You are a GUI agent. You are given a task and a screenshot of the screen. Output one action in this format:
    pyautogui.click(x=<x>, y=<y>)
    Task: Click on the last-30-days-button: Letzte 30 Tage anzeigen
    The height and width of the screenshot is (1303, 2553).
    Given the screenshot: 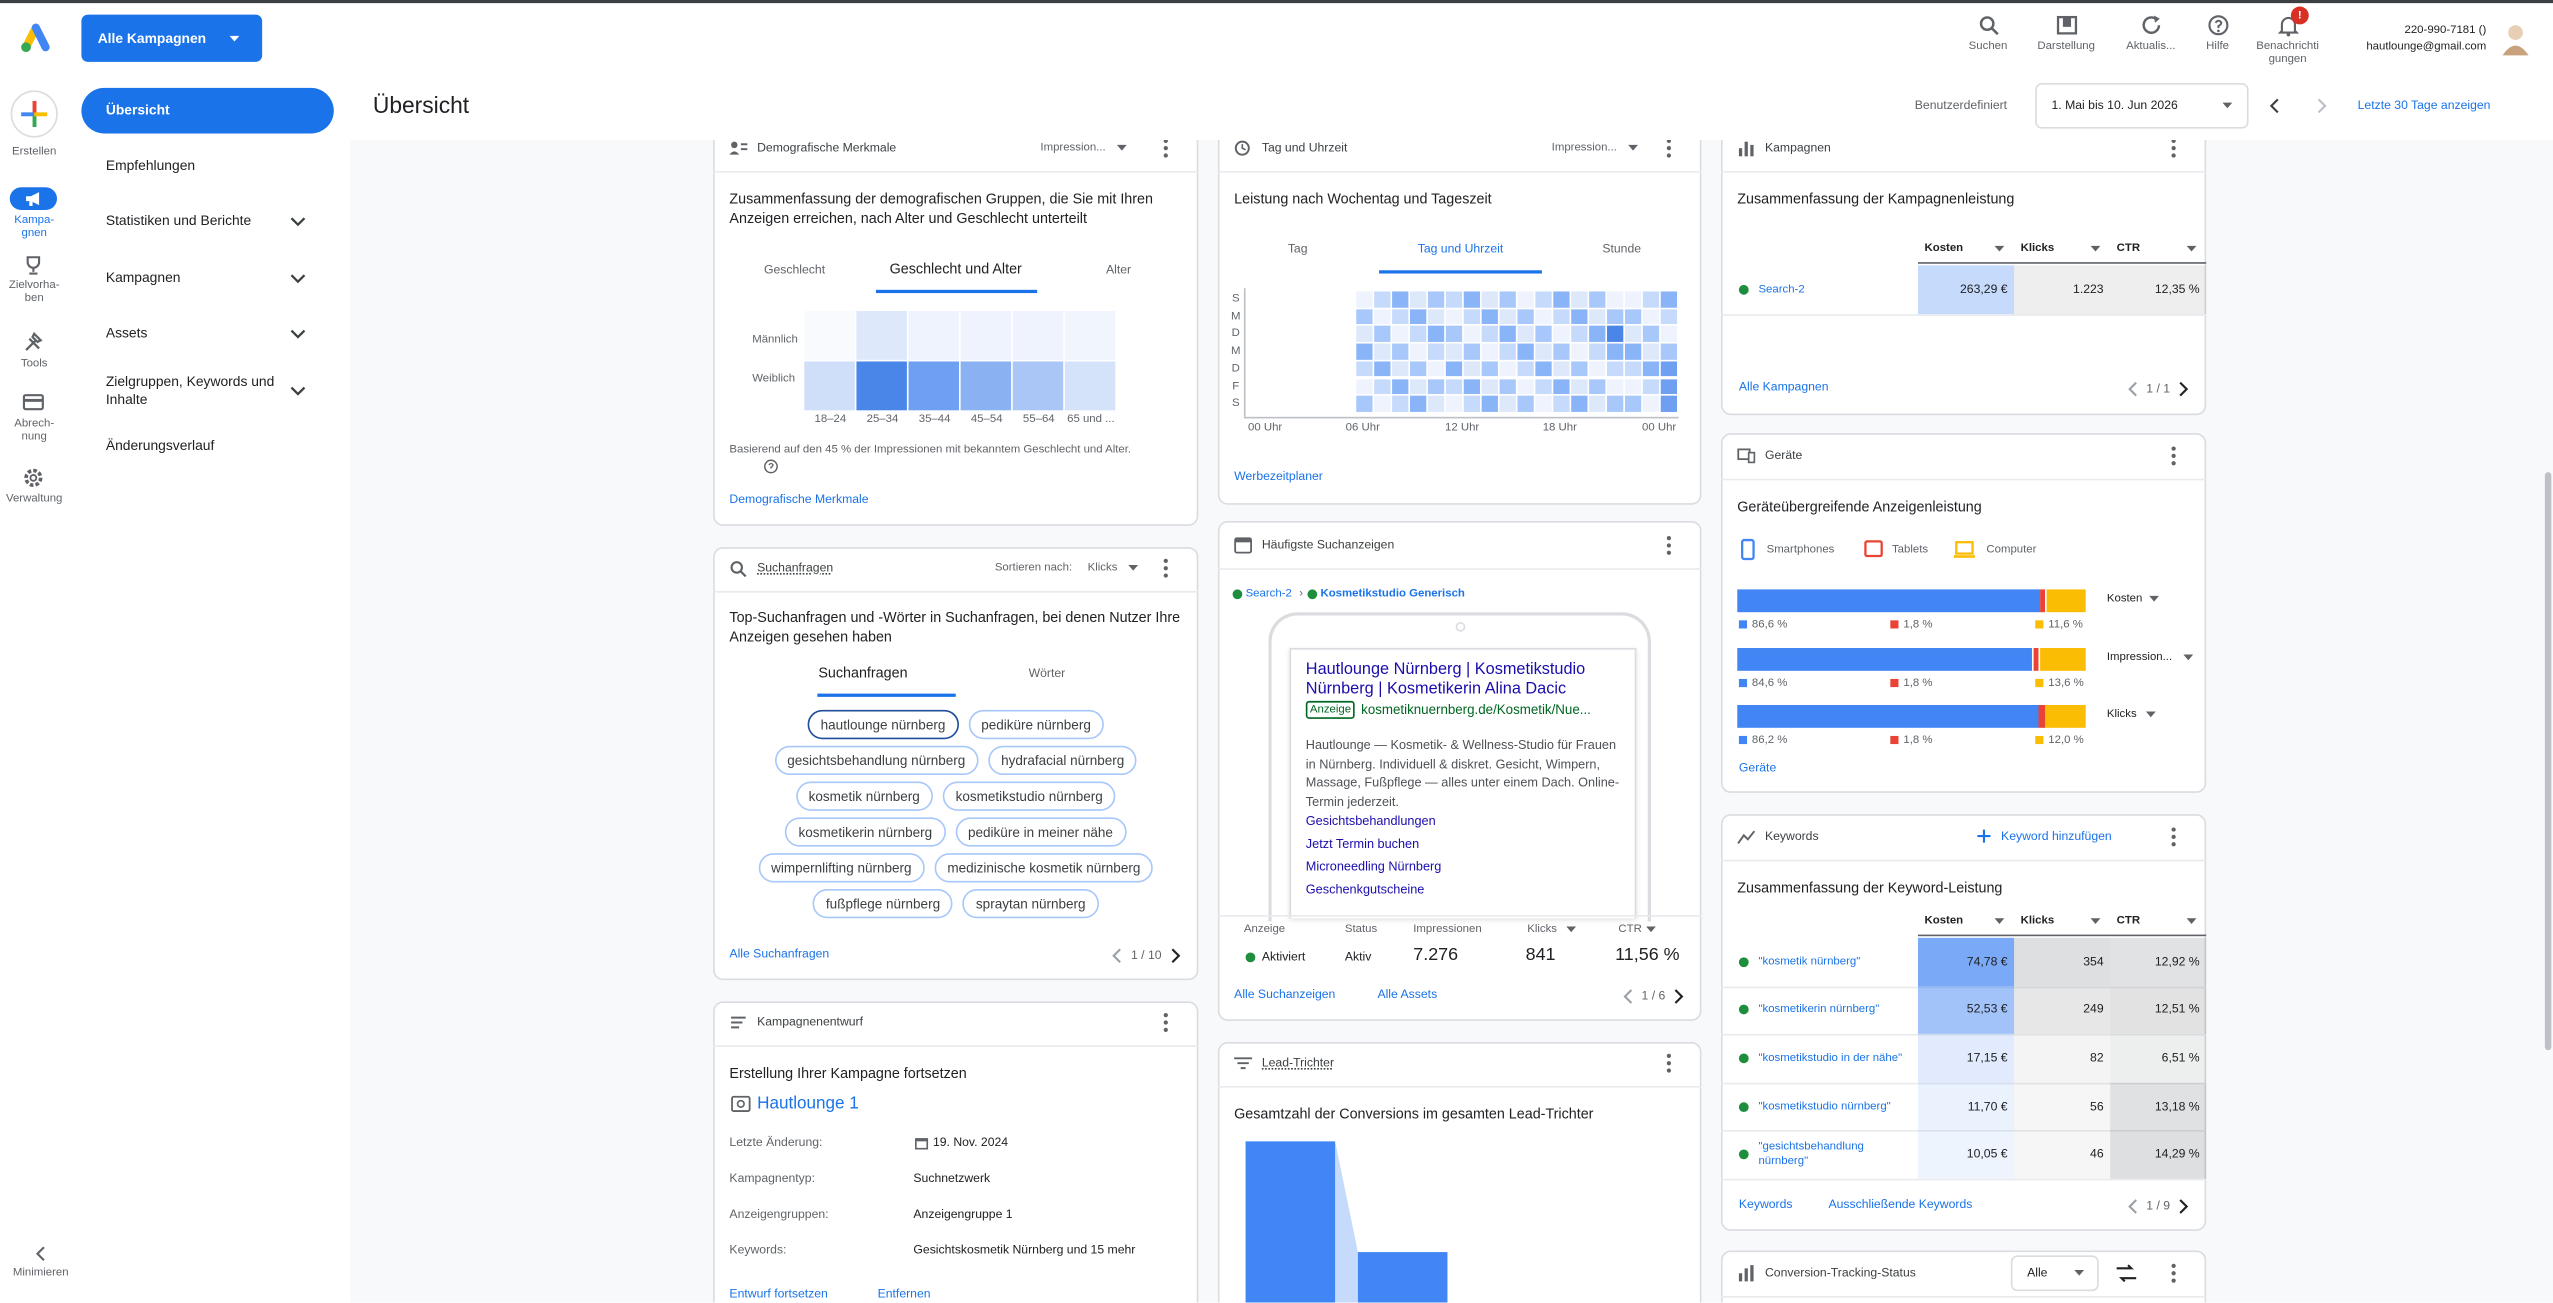 What is the action you would take?
    pyautogui.click(x=2424, y=105)
    